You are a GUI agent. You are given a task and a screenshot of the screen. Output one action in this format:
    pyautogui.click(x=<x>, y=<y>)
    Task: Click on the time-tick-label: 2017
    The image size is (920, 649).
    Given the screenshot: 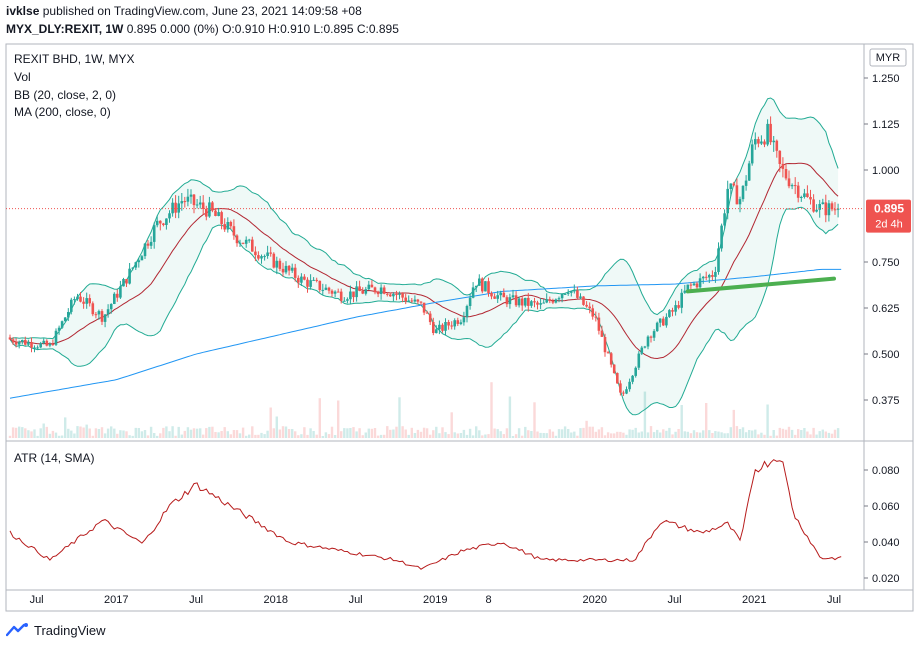 What is the action you would take?
    pyautogui.click(x=116, y=600)
    